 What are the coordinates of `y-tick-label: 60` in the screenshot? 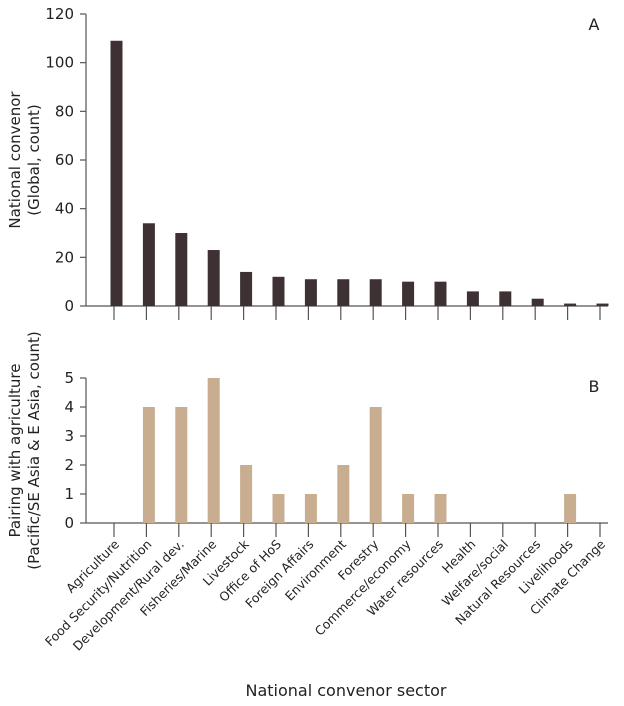 It's located at (64, 160).